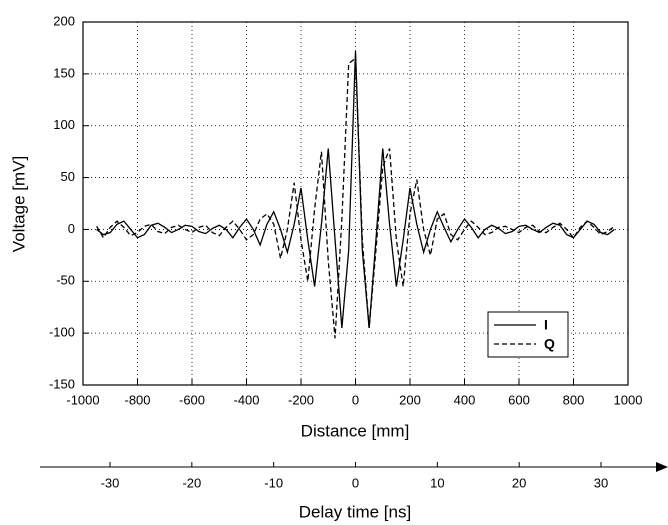  I want to click on y-tick-label: 50, so click(68, 176).